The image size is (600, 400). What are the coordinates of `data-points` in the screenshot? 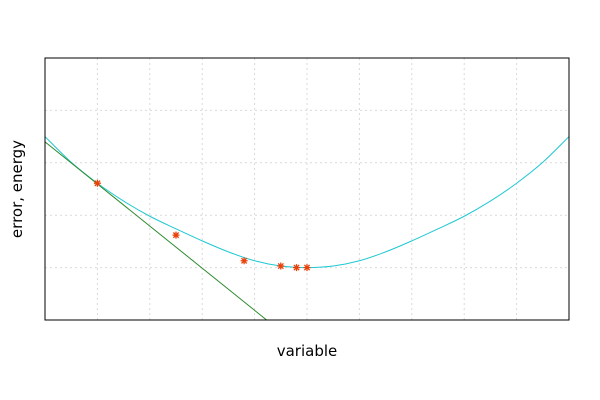 It's located at (202, 225).